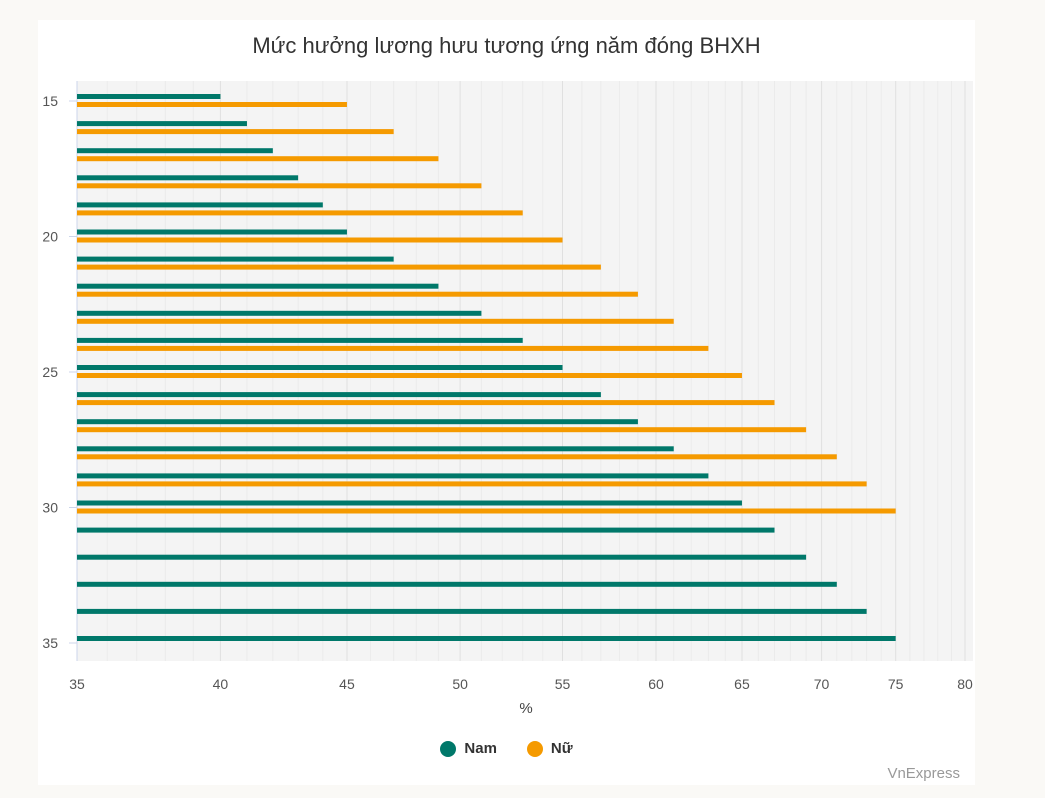 This screenshot has height=798, width=1045. Describe the element at coordinates (347, 684) in the screenshot. I see `x-tick-label: 45` at that location.